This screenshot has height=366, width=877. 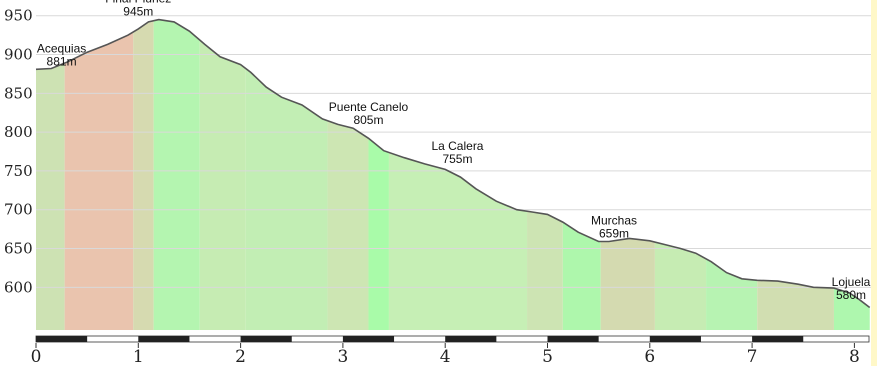 I want to click on x-tick-label: 5, so click(x=547, y=356).